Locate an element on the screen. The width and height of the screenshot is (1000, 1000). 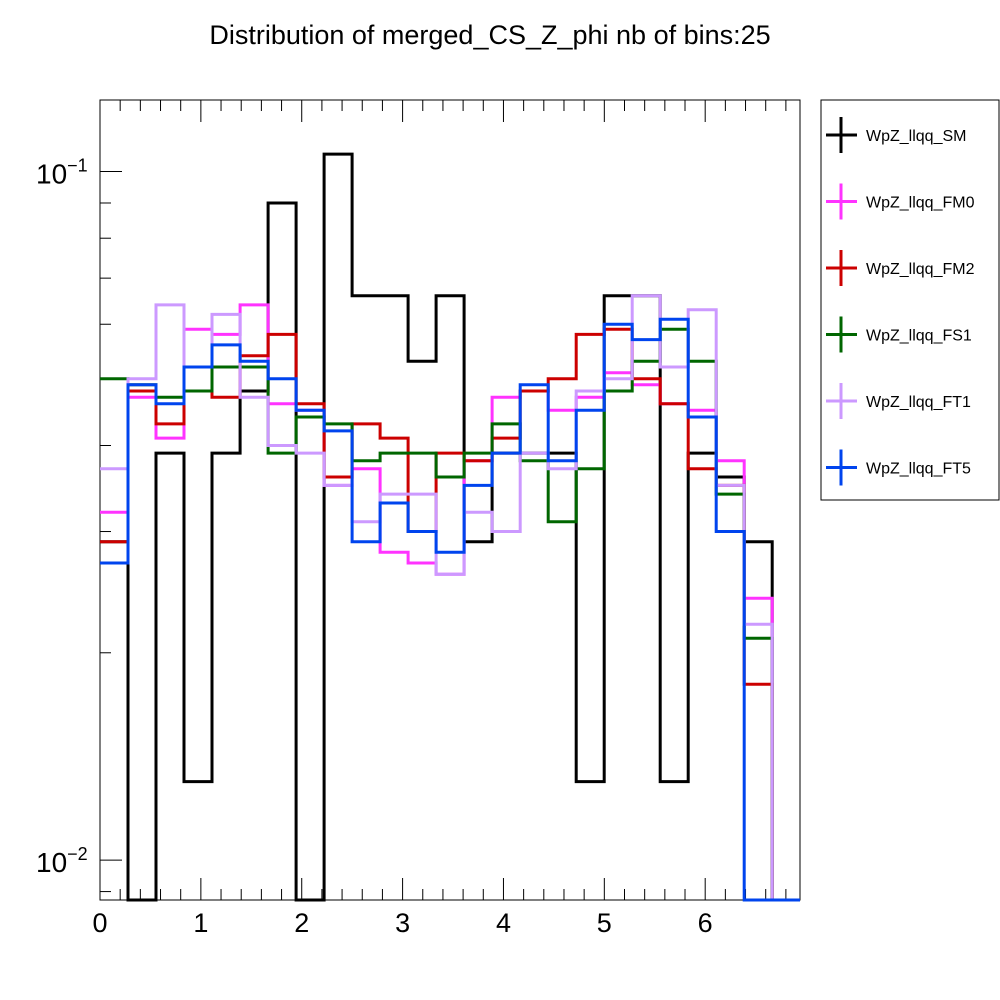
legend-item: WpZ_llqq_FT5 is located at coordinates (898, 467).